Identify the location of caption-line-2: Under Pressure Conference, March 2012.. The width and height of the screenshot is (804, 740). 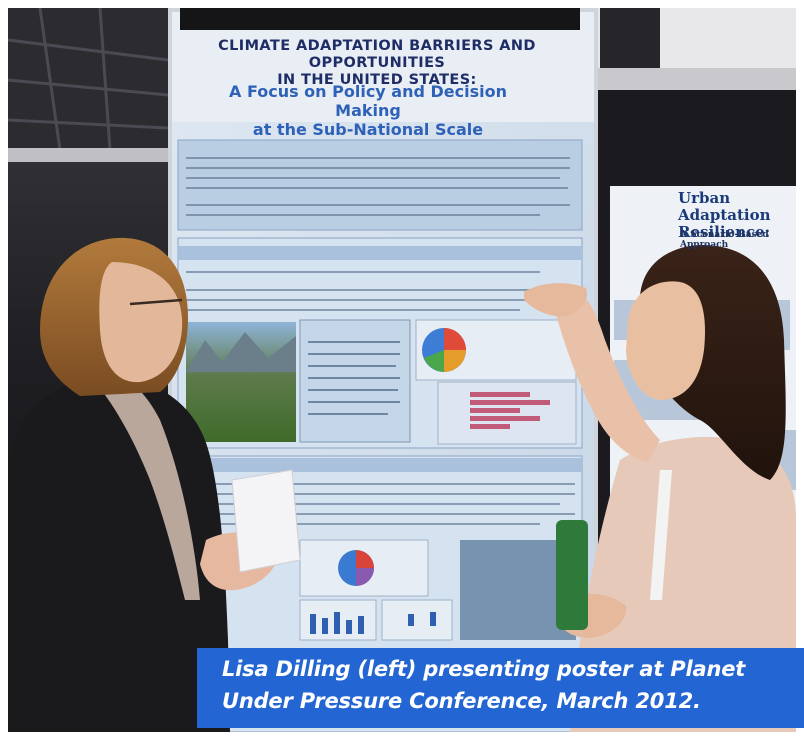
(461, 701).